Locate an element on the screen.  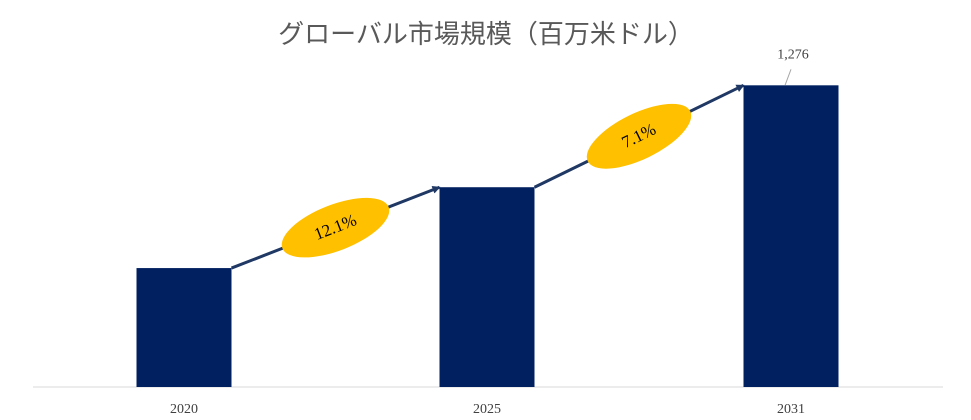
growth-badge: 12.1% is located at coordinates (335, 227).